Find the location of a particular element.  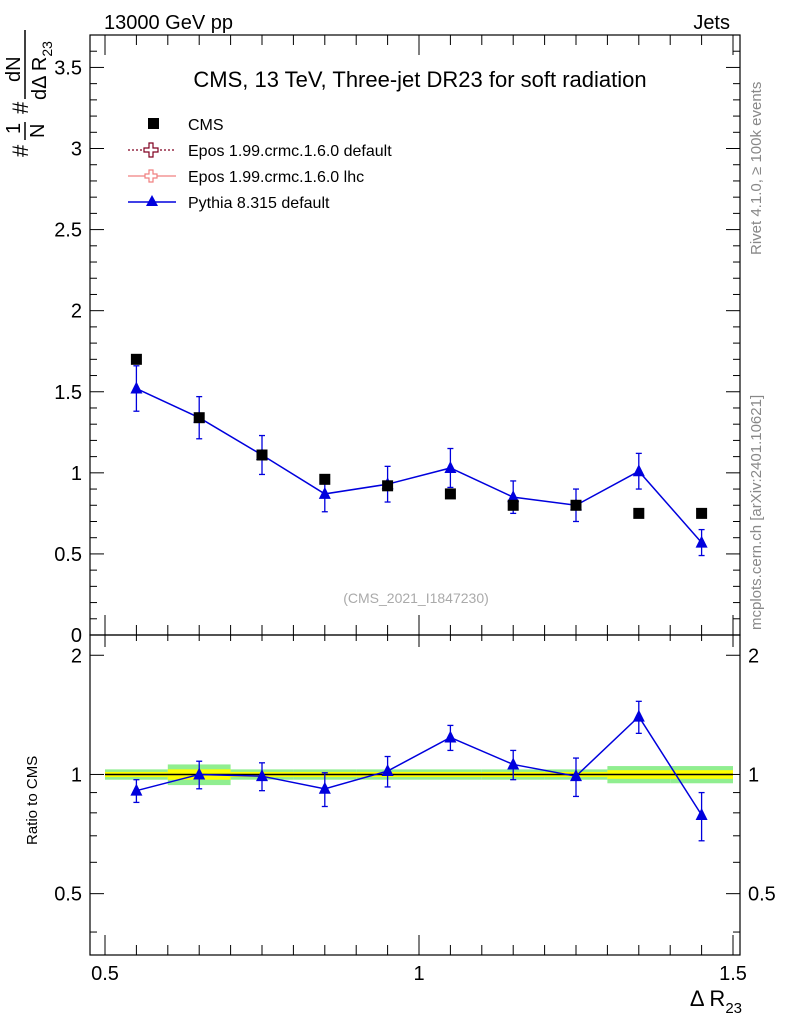

x-axis-label-main: Δ R is located at coordinates (707, 998).